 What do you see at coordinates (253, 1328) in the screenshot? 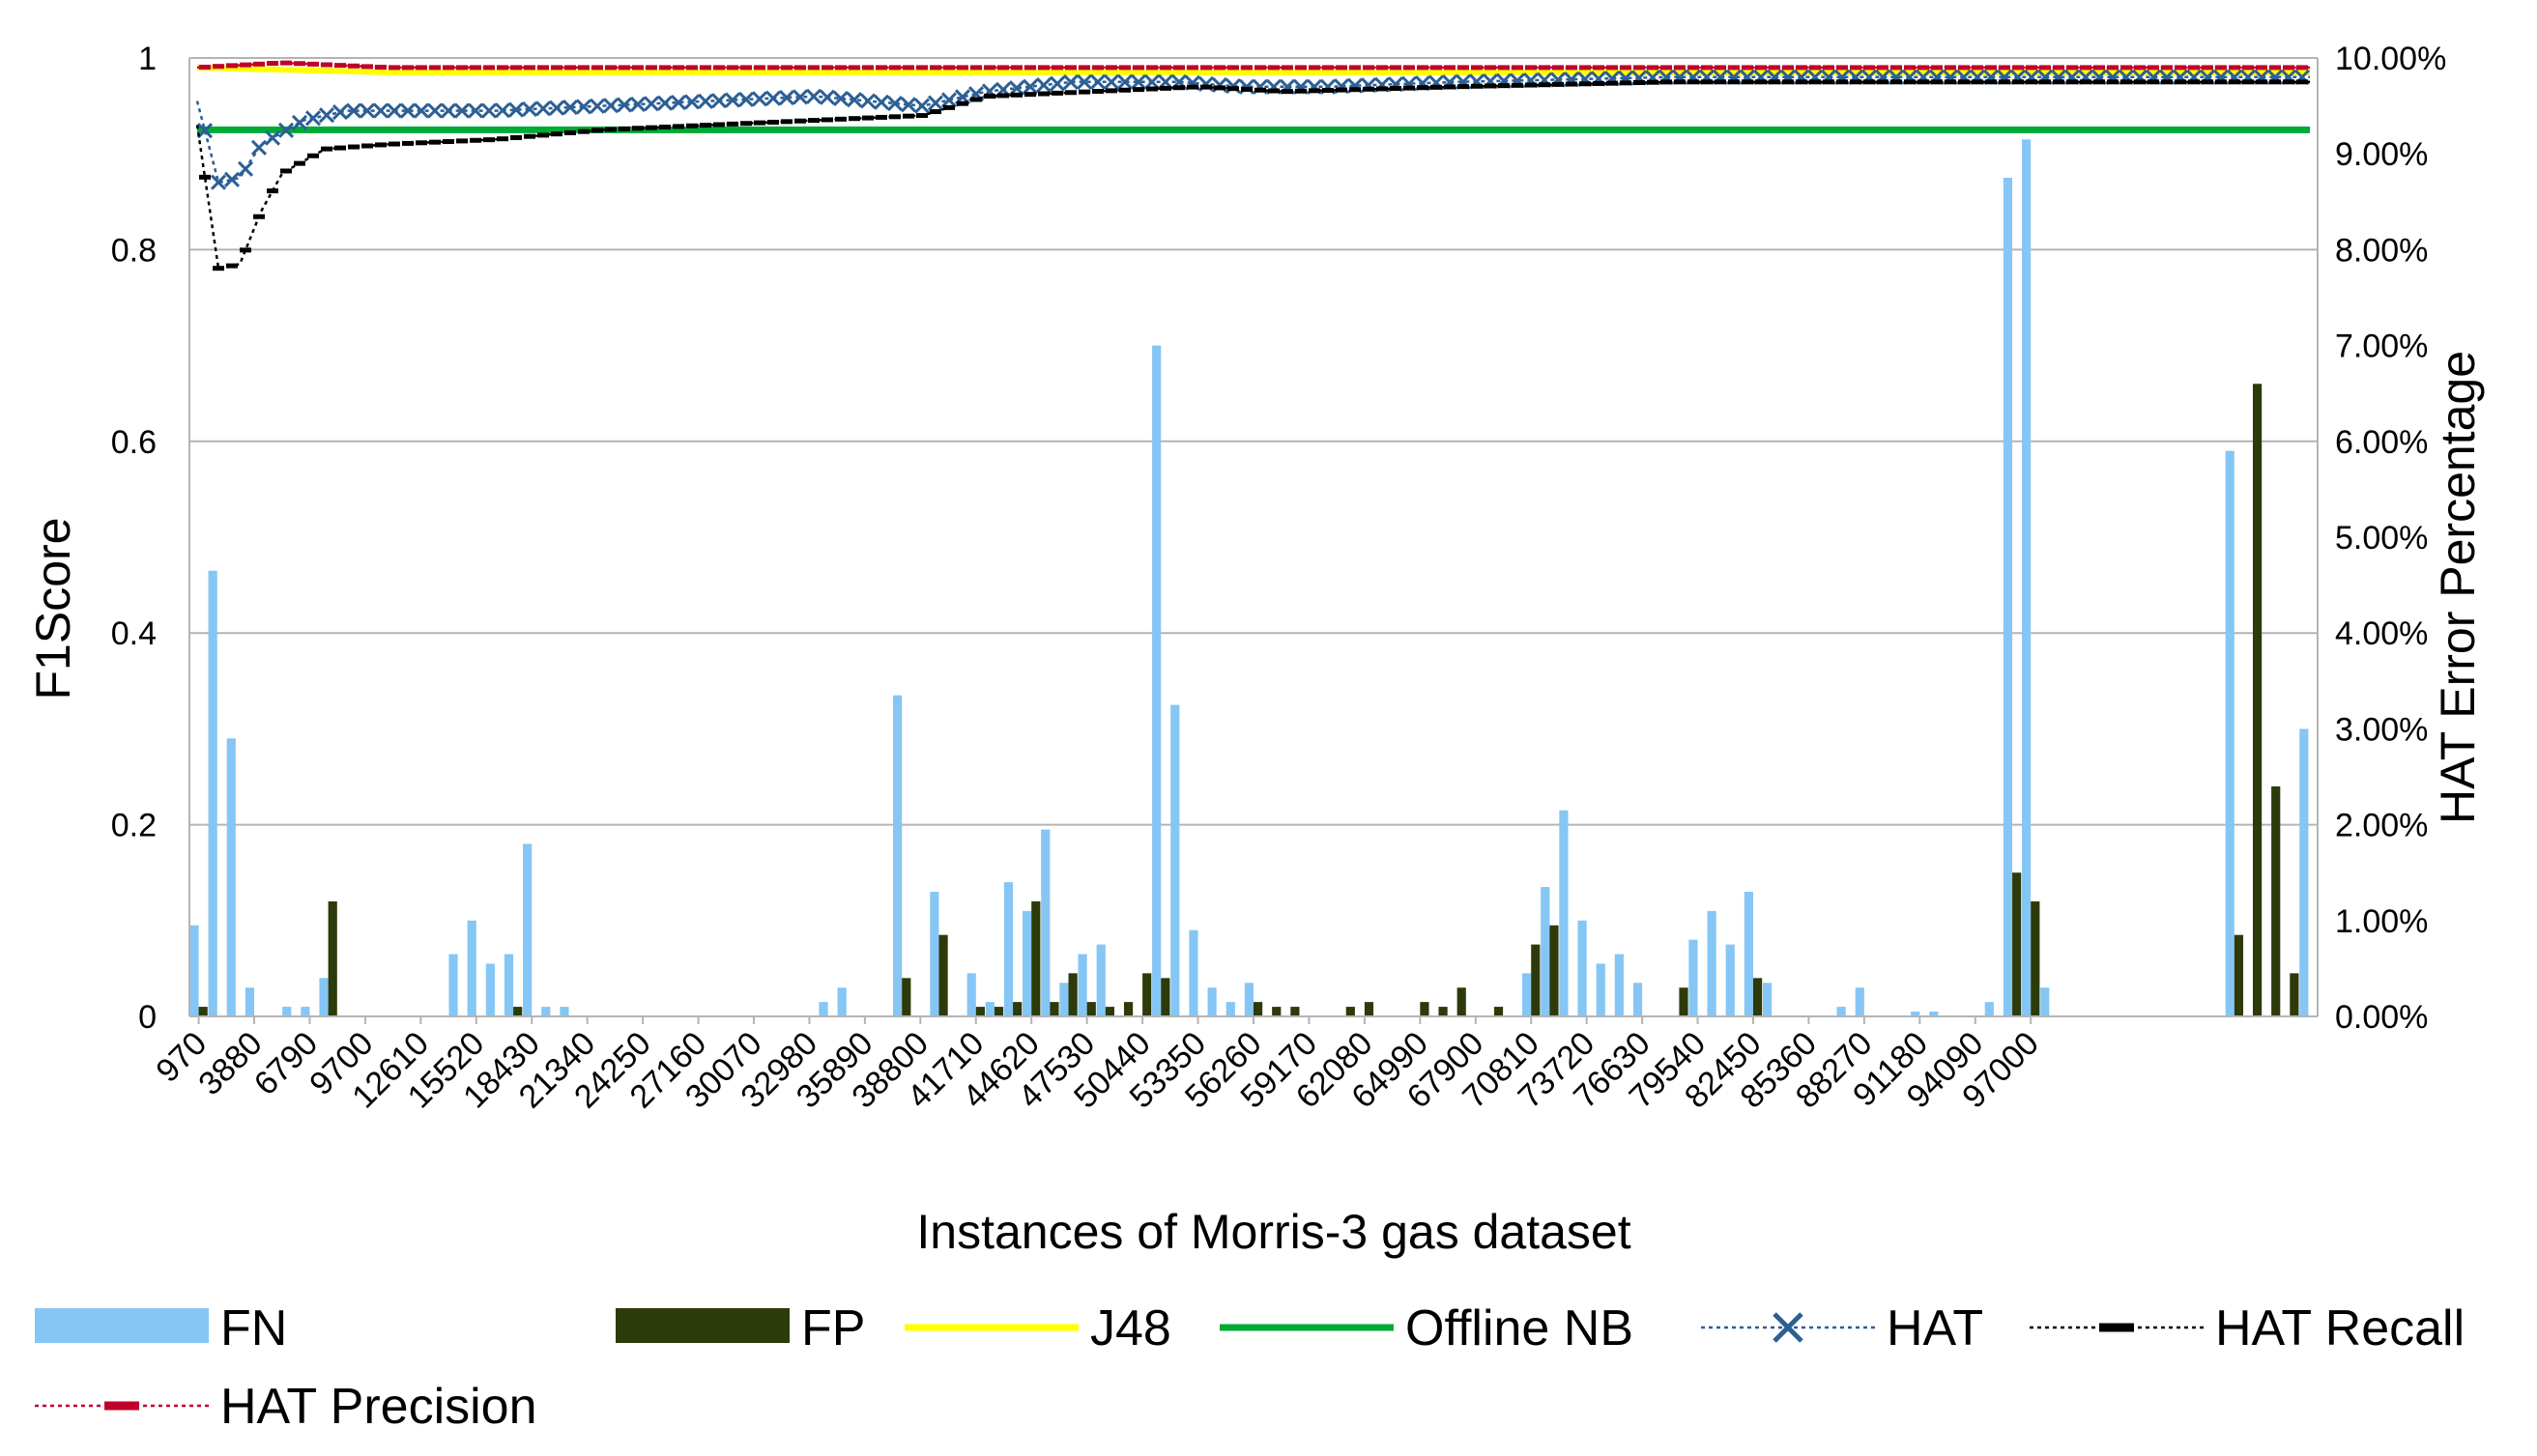
I see `legend-label-fn: FN` at bounding box center [253, 1328].